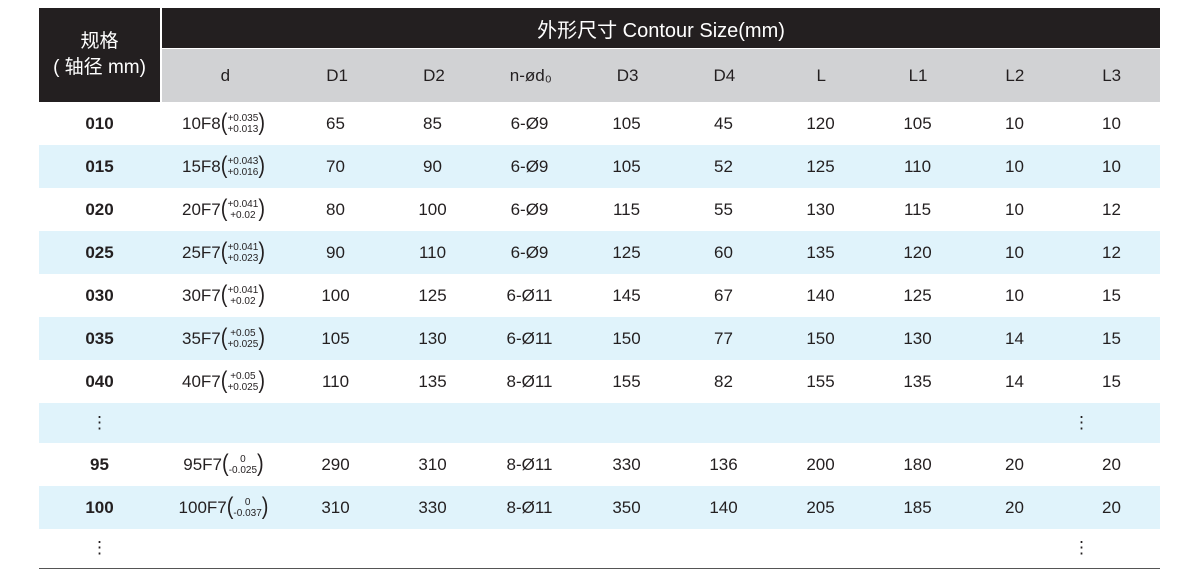 The image size is (1200, 588). What do you see at coordinates (1015, 75) in the screenshot?
I see `column-header: L2` at bounding box center [1015, 75].